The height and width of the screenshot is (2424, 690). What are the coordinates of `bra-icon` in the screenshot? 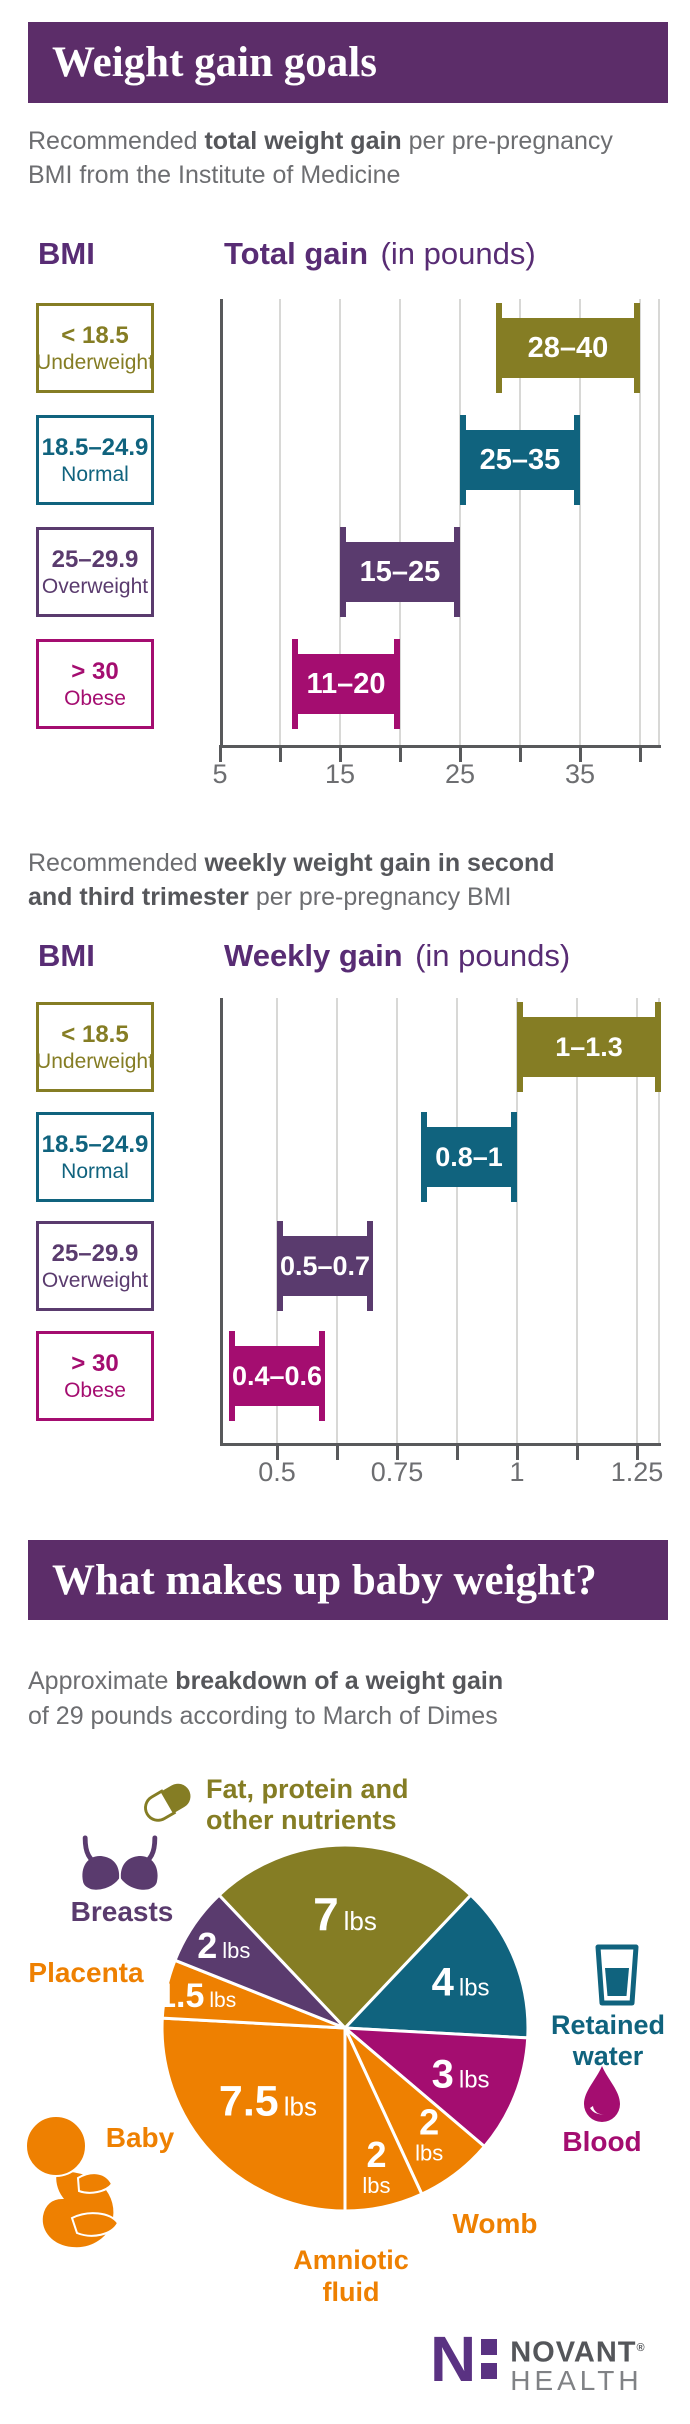 It's located at (120, 1862).